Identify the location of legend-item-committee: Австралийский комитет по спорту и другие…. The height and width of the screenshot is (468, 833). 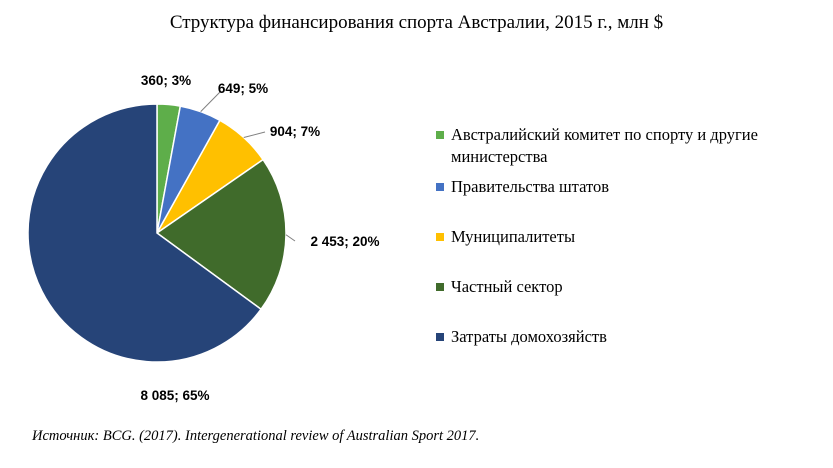
(631, 146).